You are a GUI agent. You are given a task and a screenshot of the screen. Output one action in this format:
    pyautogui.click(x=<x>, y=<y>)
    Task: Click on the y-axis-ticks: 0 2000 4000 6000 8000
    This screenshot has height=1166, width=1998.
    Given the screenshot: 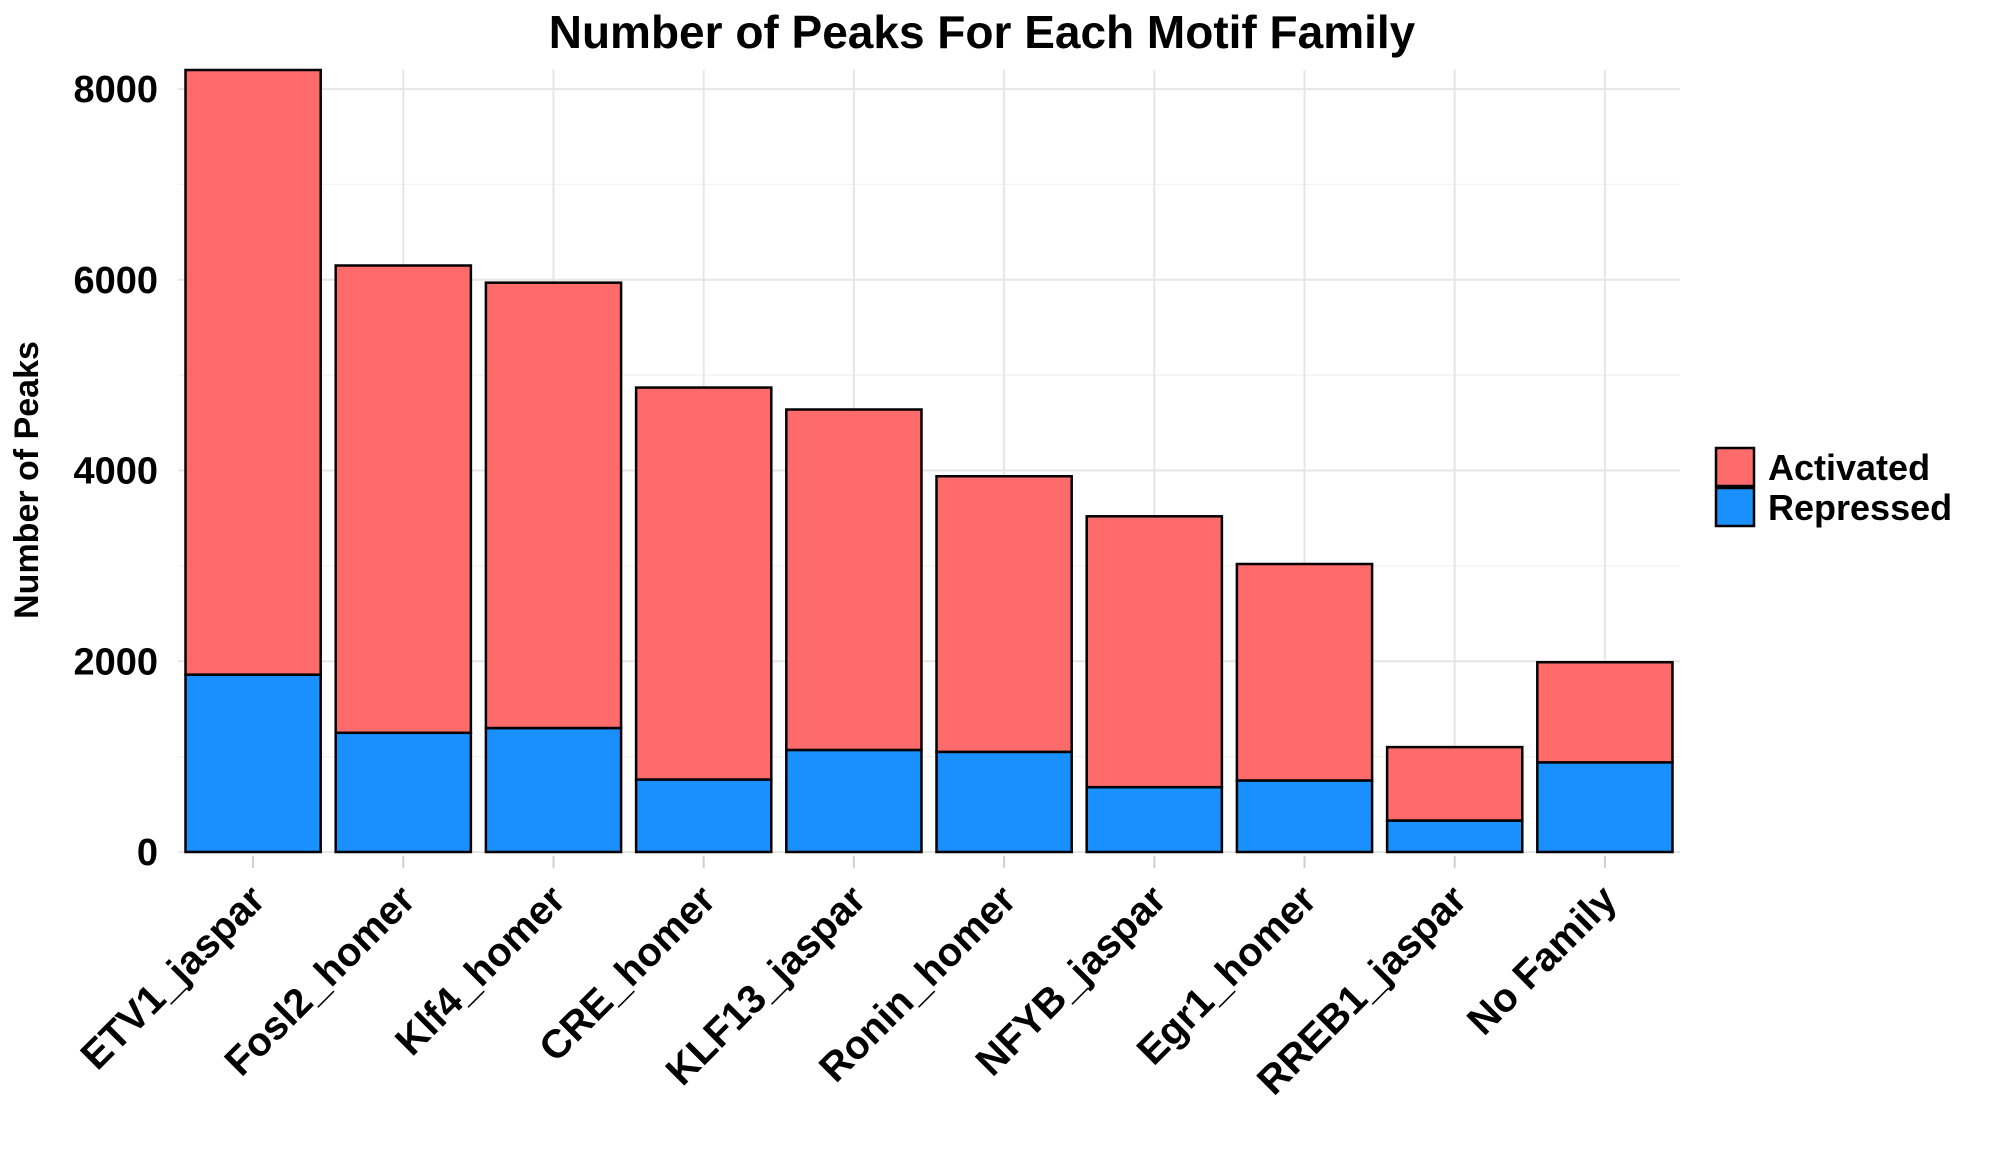 What is the action you would take?
    pyautogui.click(x=115, y=471)
    